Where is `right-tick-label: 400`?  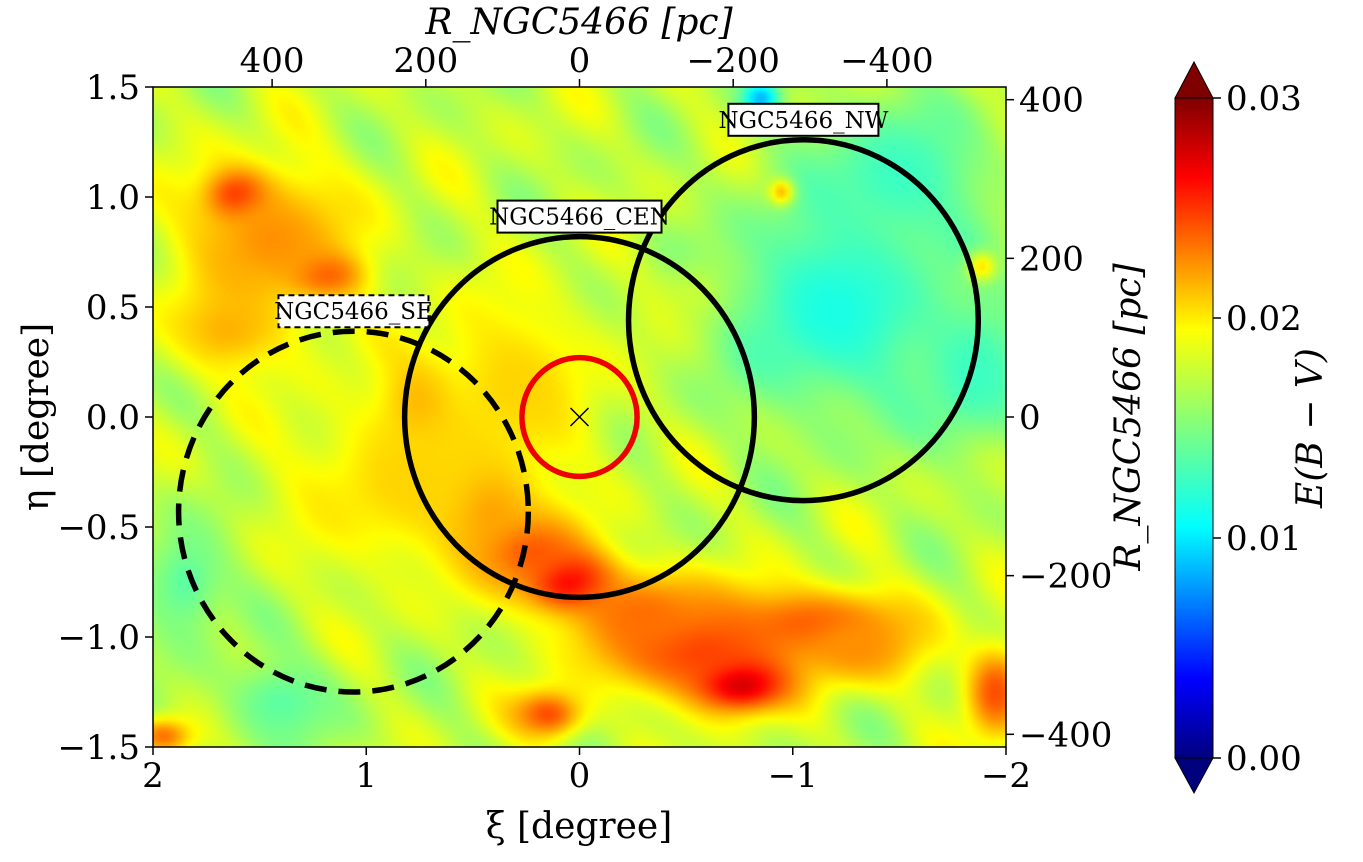
right-tick-label: 400 is located at coordinates (1051, 101).